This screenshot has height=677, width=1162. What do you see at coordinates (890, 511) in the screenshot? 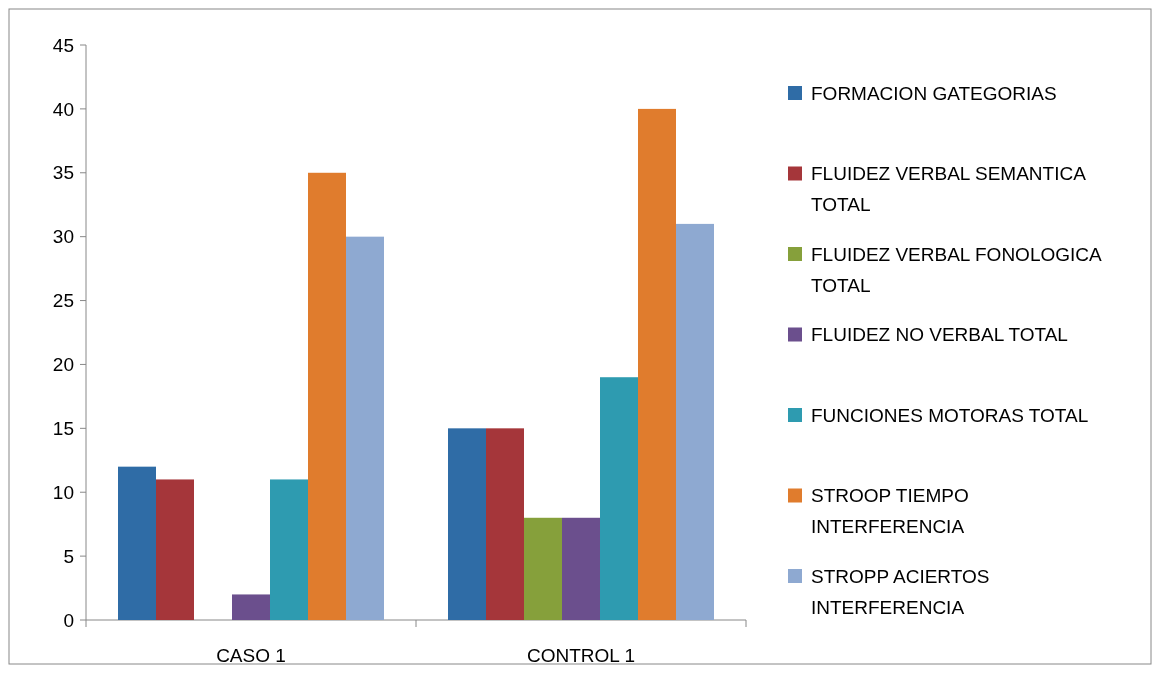
I see `legend-label: STROOP TIEMPO INTERFERENCIA` at bounding box center [890, 511].